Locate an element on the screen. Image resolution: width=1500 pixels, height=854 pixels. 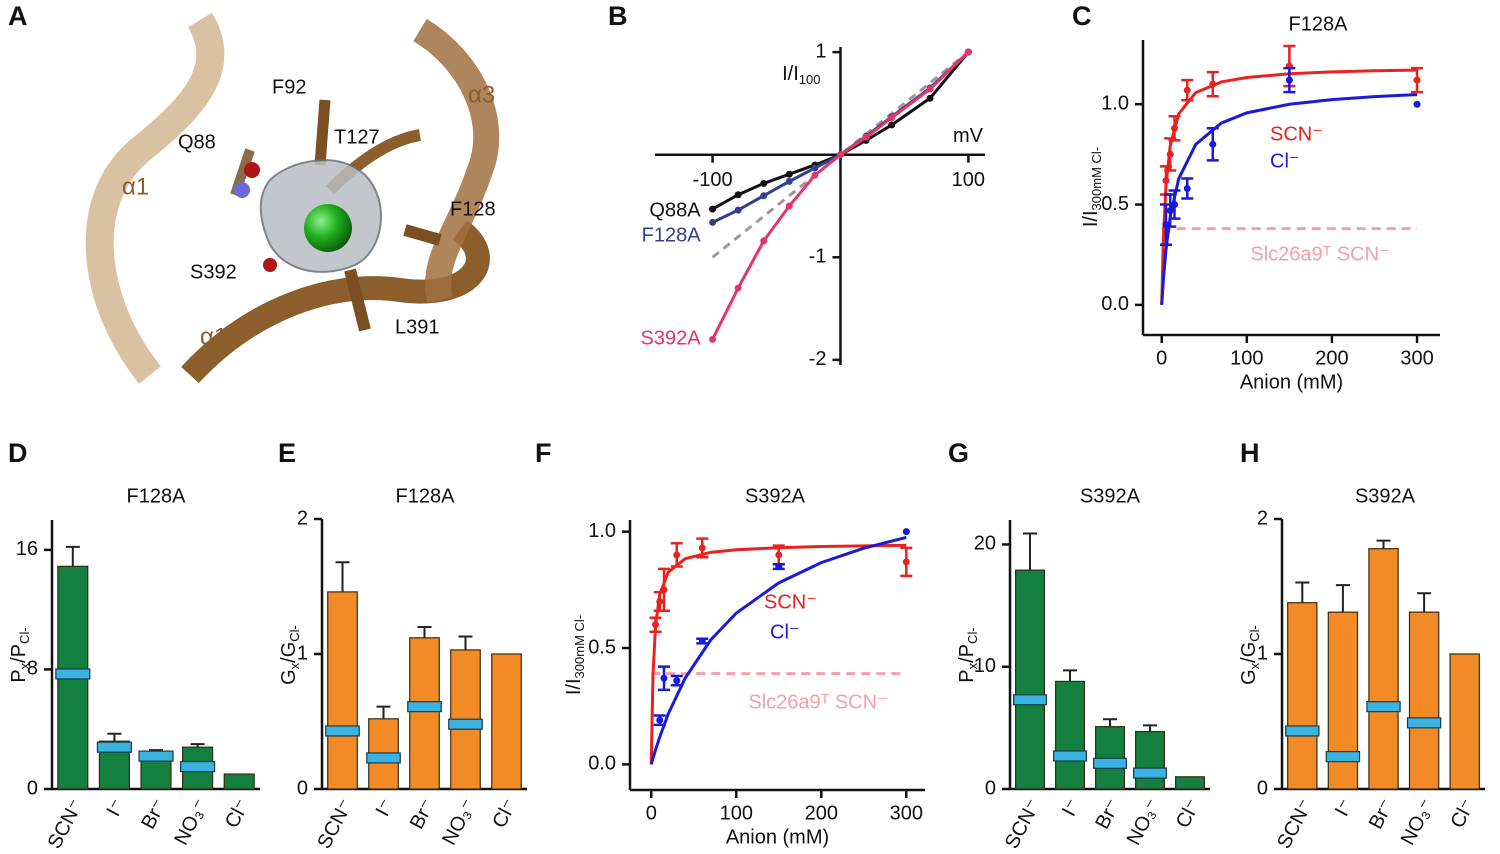
axis-title-part: 100 is located at coordinates (810, 79).